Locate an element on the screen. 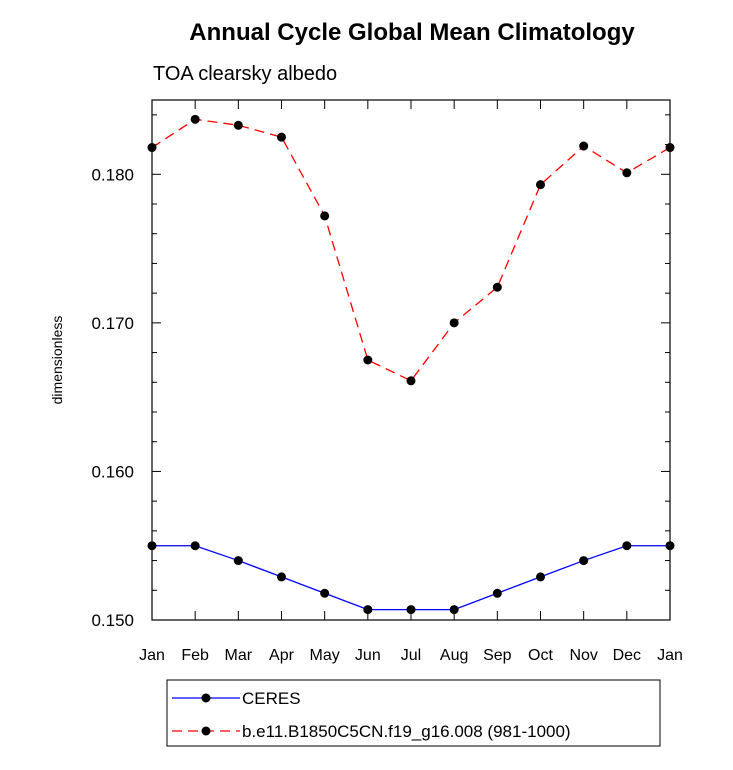 The height and width of the screenshot is (770, 733). x-tick-label: Jul is located at coordinates (411, 655).